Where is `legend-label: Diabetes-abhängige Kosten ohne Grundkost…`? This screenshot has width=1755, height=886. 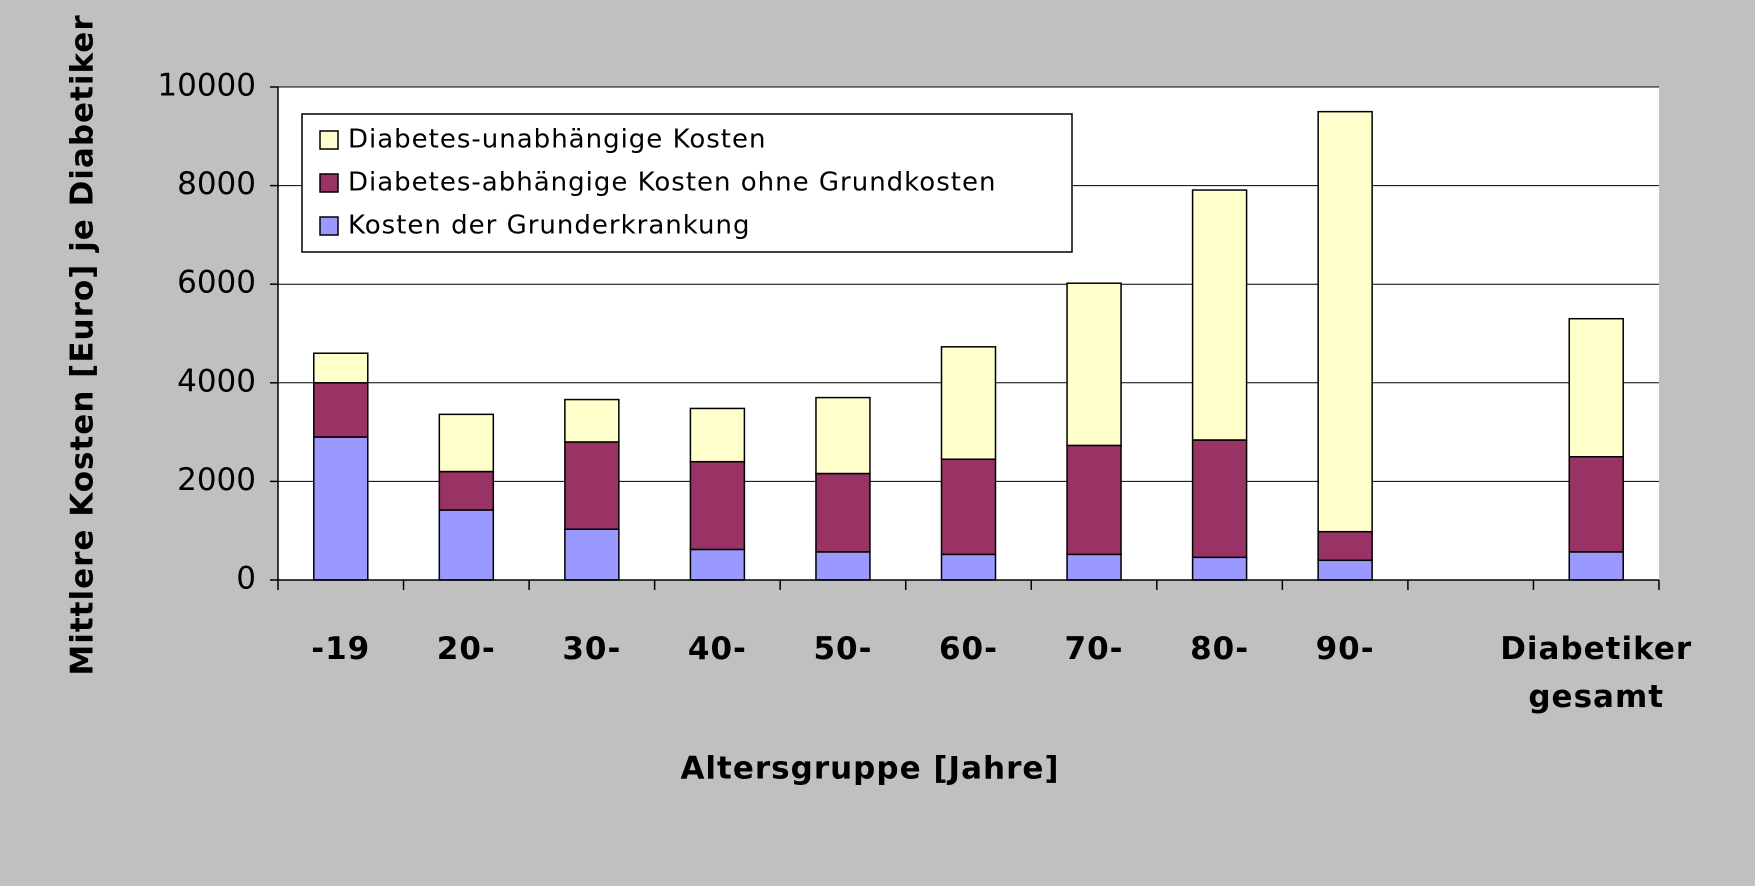 legend-label: Diabetes-abhängige Kosten ohne Grundkost… is located at coordinates (672, 183).